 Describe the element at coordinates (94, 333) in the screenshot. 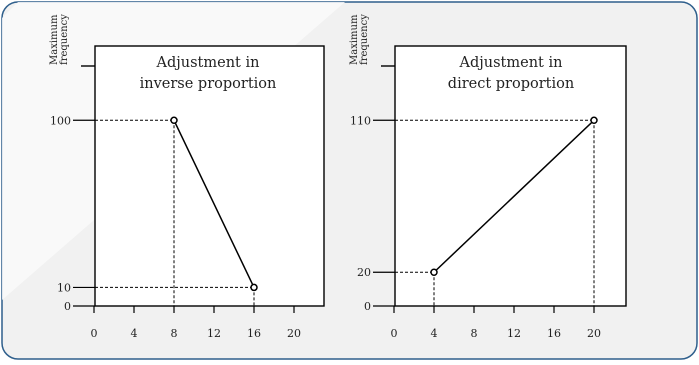

I see `chart-inverse-xtick-label: 0` at that location.